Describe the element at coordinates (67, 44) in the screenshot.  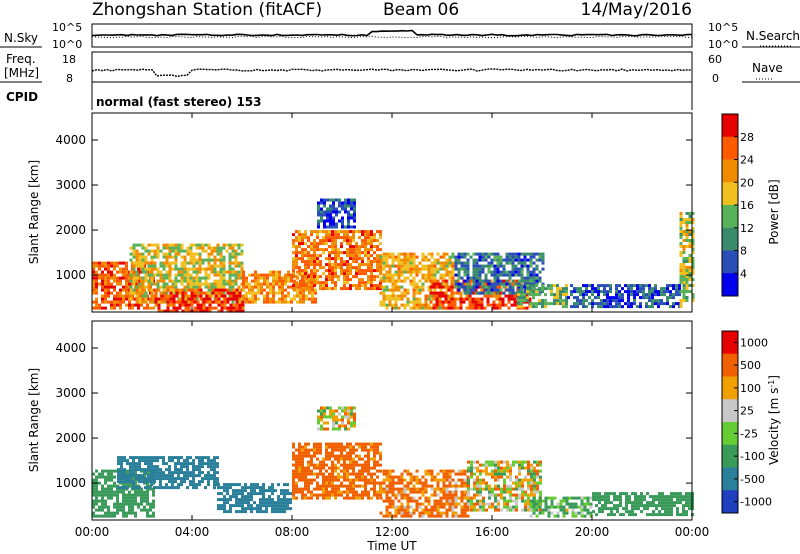
I see `noise-left-tick-bottom: 10^0` at that location.